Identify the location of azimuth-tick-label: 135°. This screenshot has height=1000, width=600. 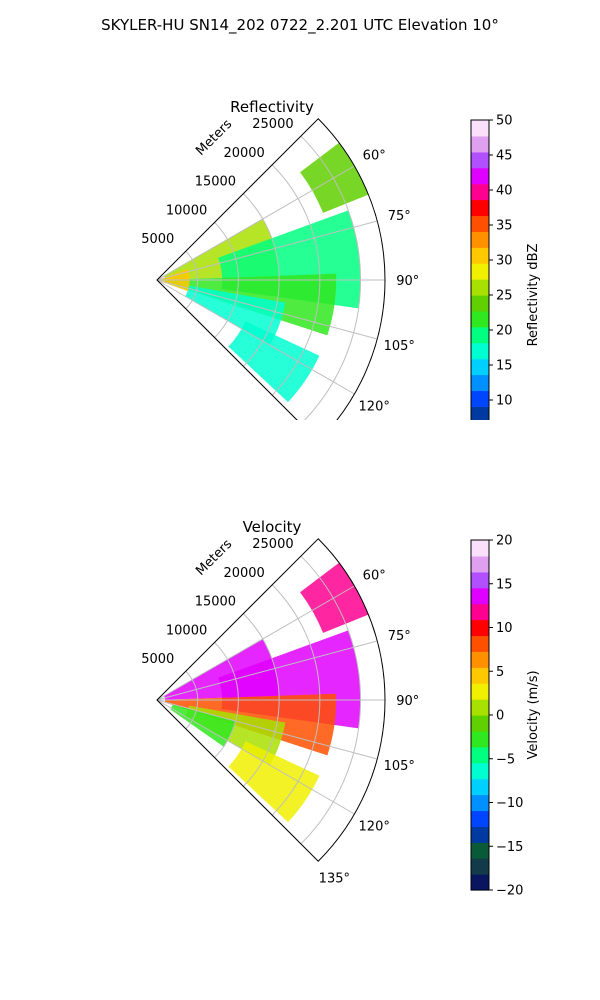
(334, 878).